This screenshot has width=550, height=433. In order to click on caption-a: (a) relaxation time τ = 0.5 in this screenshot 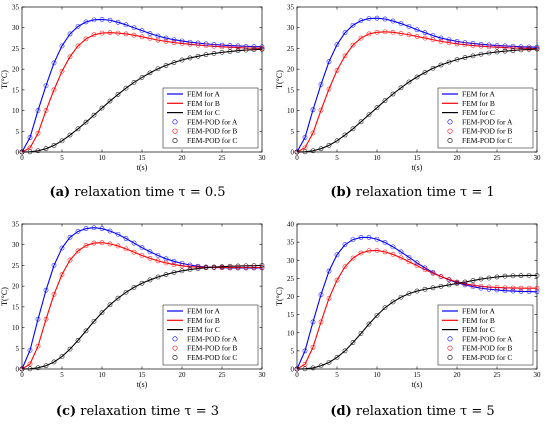, I will do `click(137, 192)`.